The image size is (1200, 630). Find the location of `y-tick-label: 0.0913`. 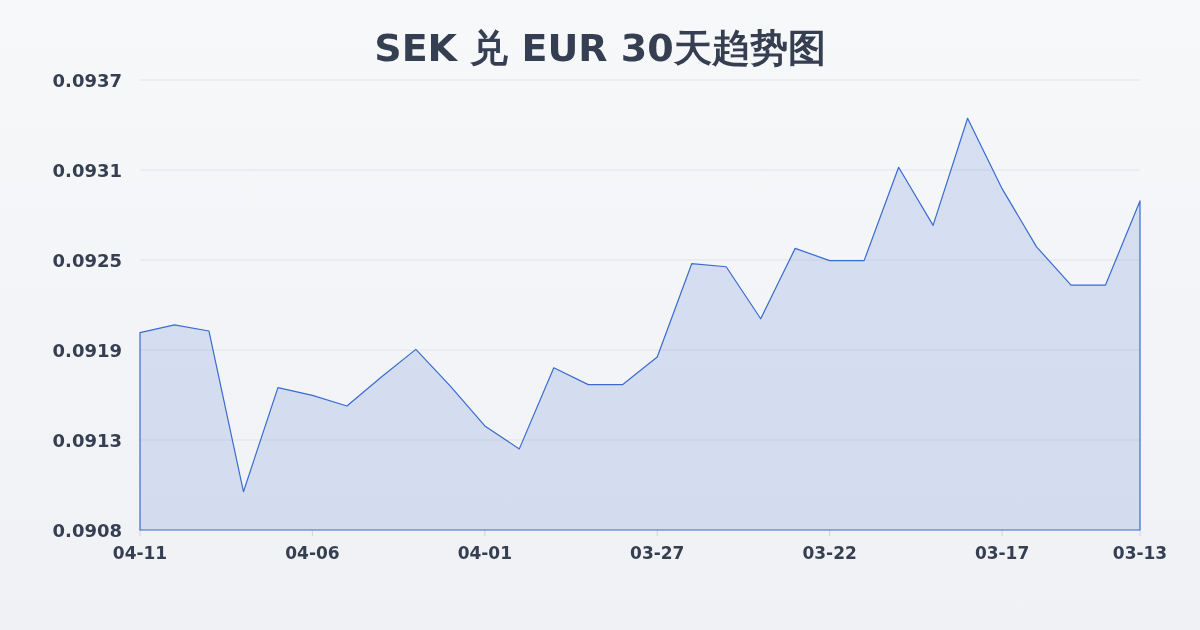

y-tick-label: 0.0913 is located at coordinates (87, 440).